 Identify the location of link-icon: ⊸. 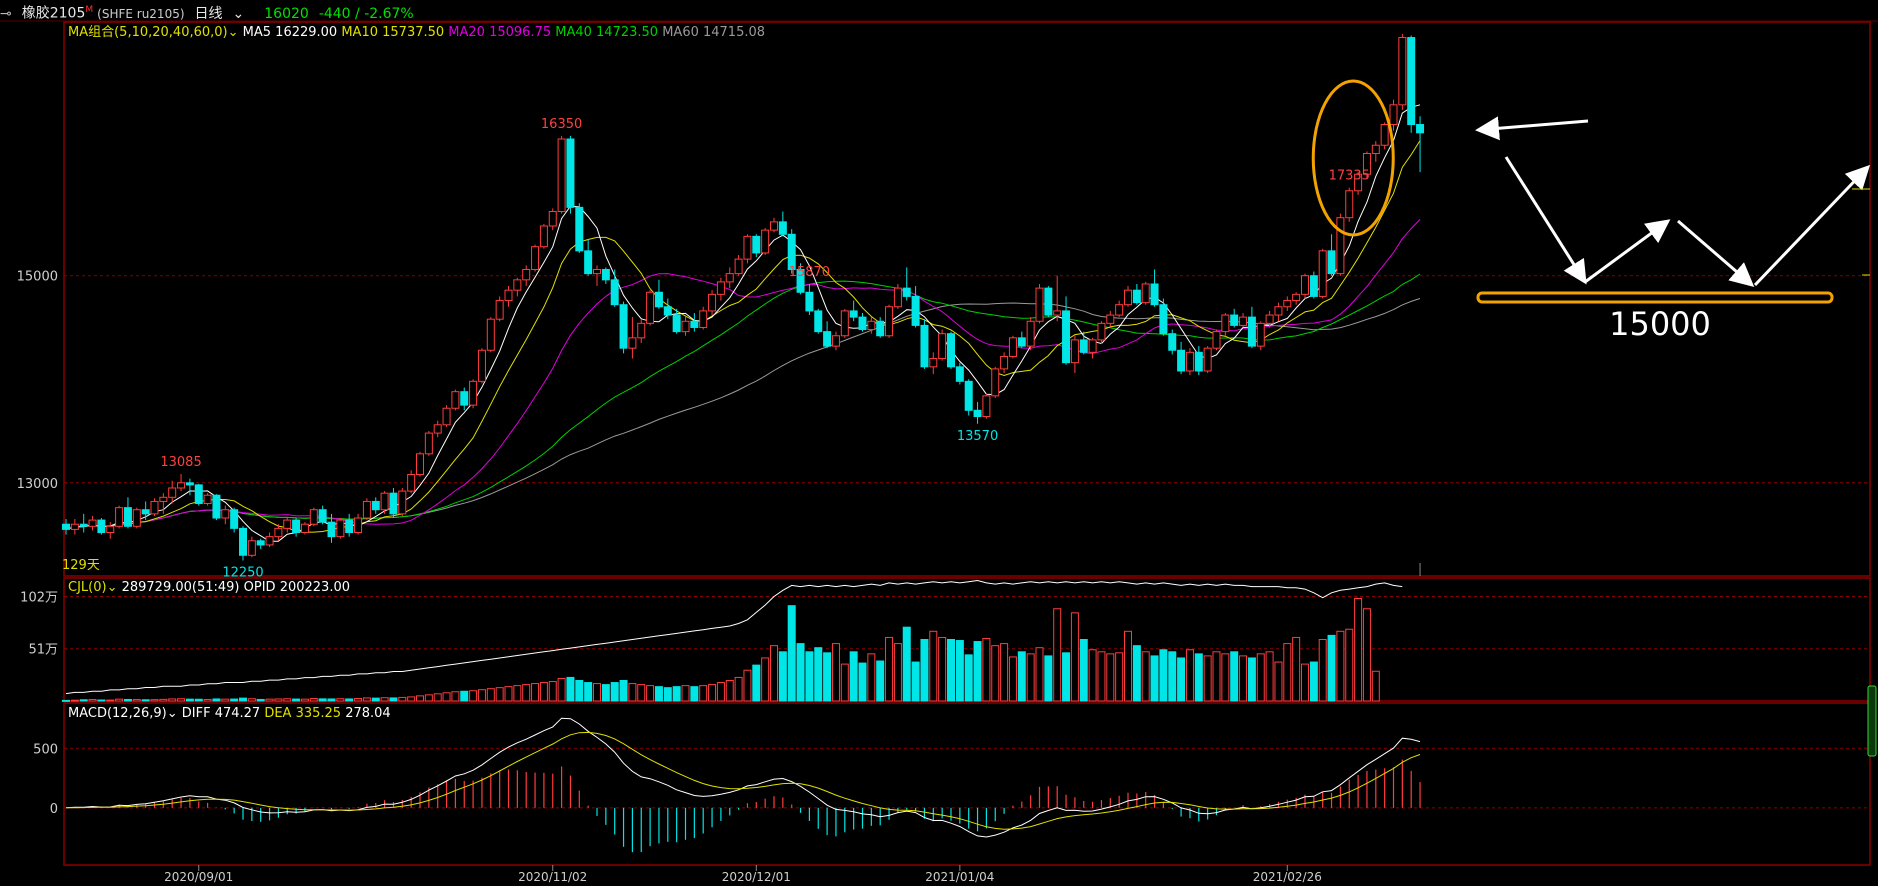
(6, 13).